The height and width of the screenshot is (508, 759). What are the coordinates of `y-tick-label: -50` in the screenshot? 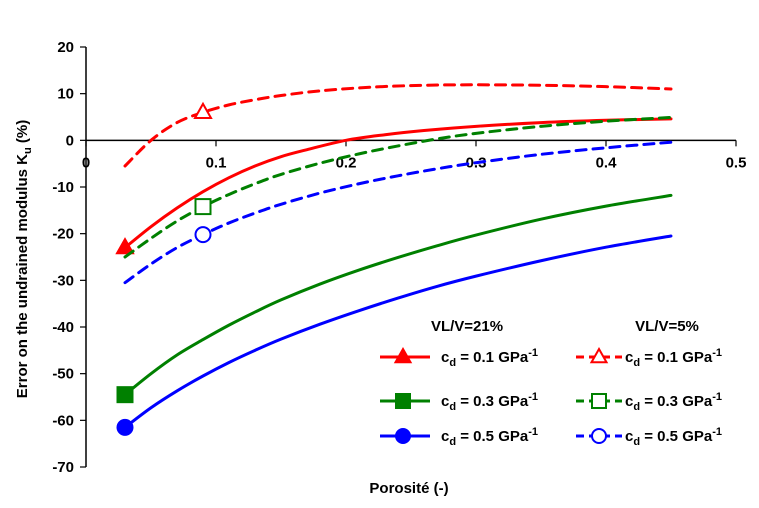 It's located at (63, 374).